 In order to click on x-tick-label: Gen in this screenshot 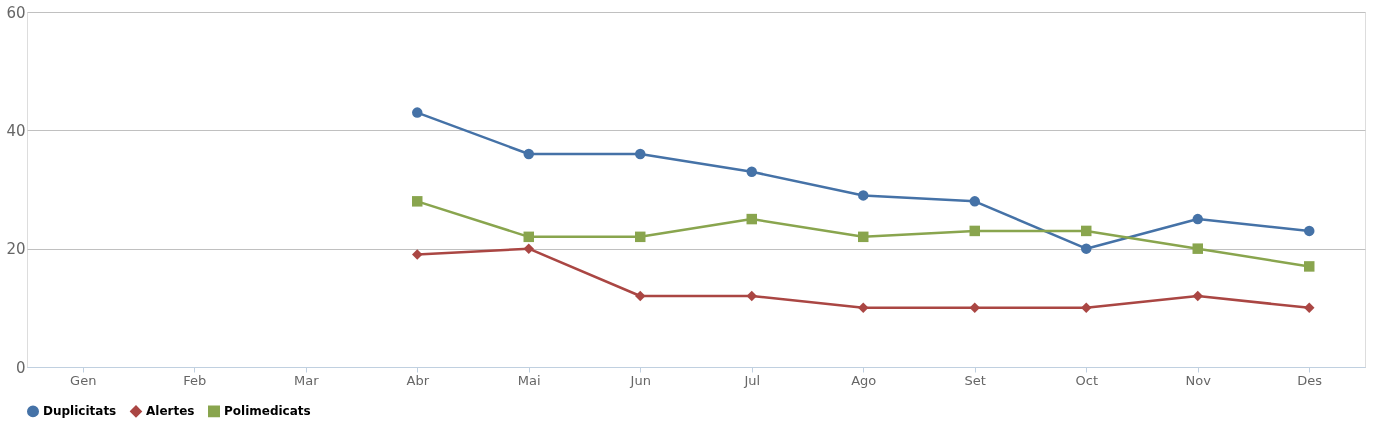, I will do `click(83, 380)`.